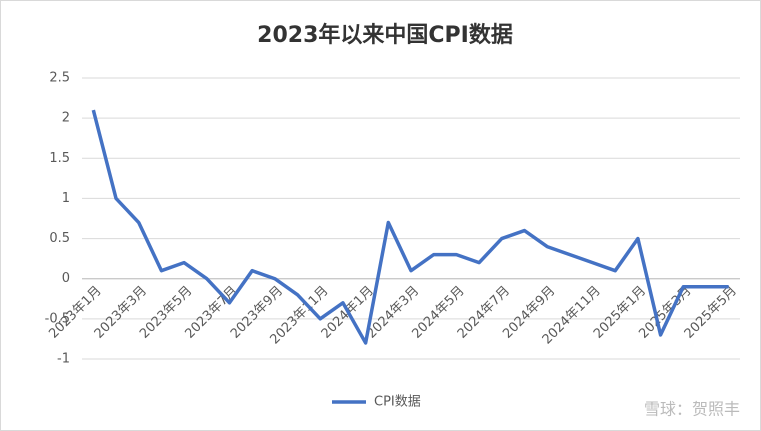 This screenshot has width=761, height=431. I want to click on y-tick-label: -1, so click(63, 359).